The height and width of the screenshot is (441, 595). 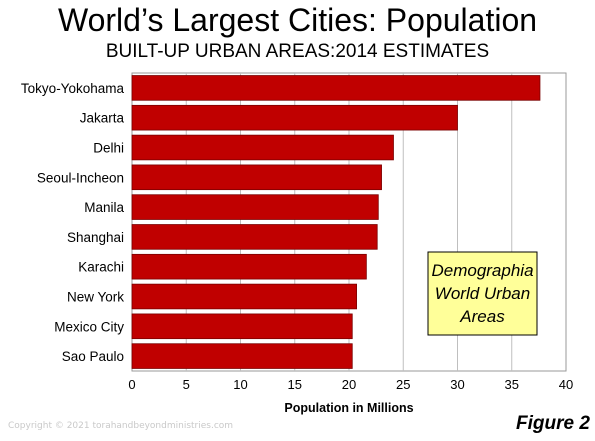 What do you see at coordinates (295, 384) in the screenshot?
I see `x-tick-label: 15` at bounding box center [295, 384].